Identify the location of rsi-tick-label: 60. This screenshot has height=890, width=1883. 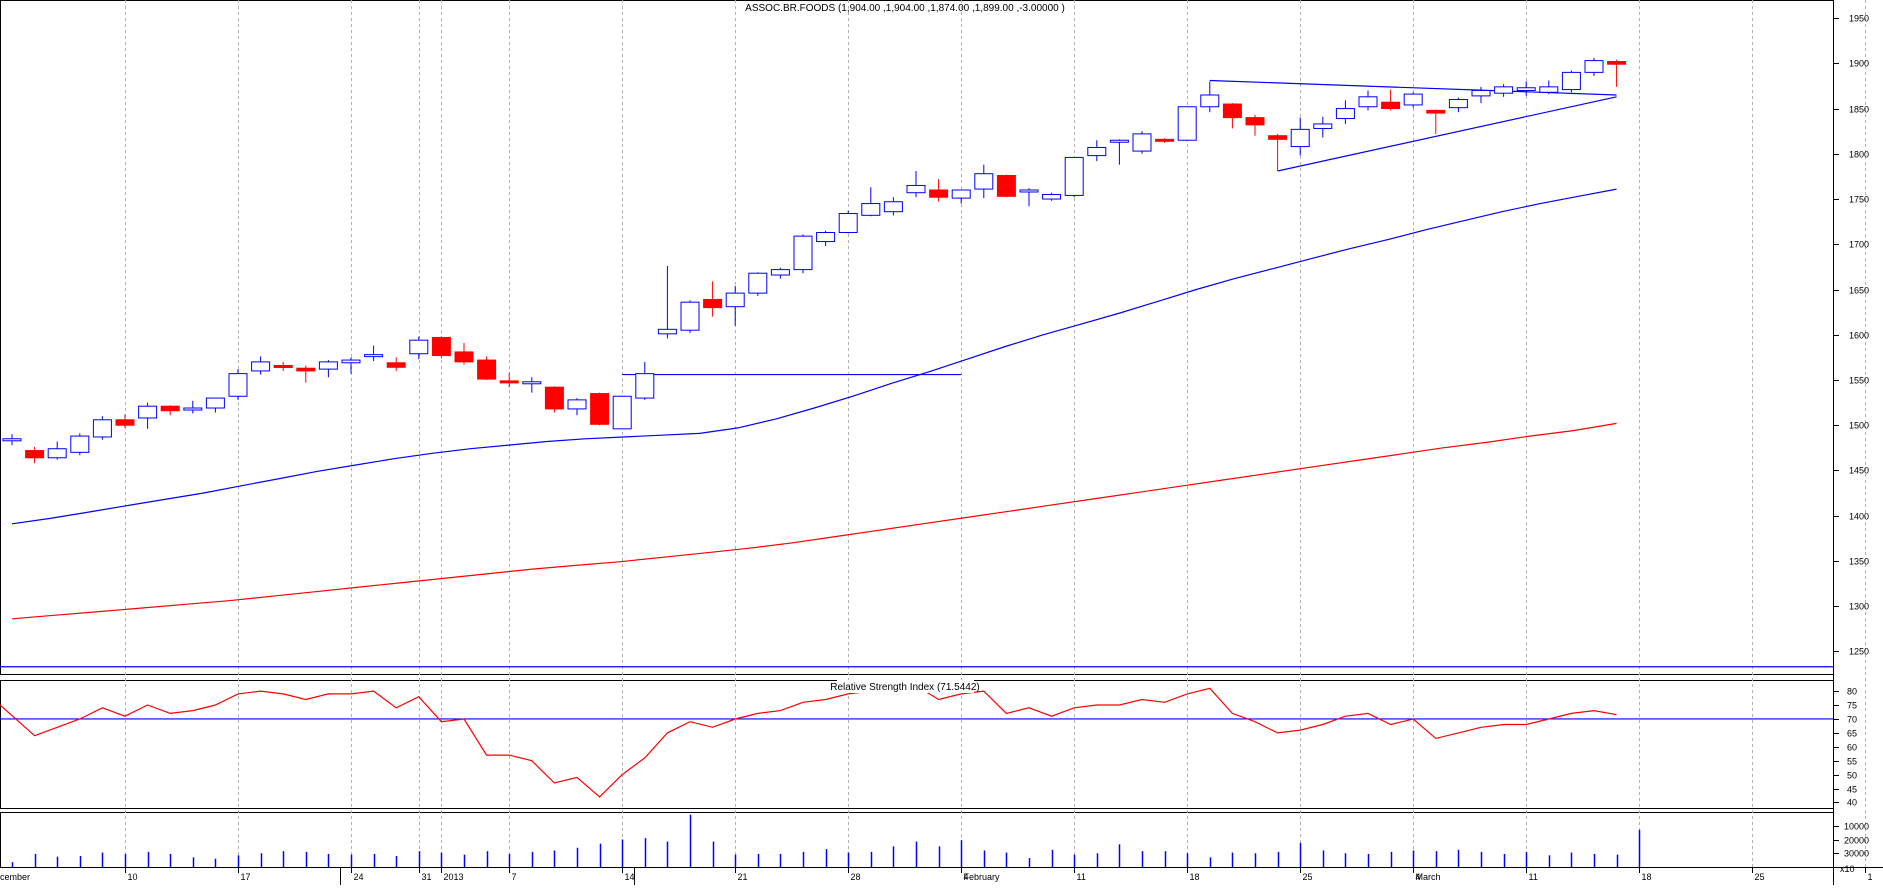
(1852, 748).